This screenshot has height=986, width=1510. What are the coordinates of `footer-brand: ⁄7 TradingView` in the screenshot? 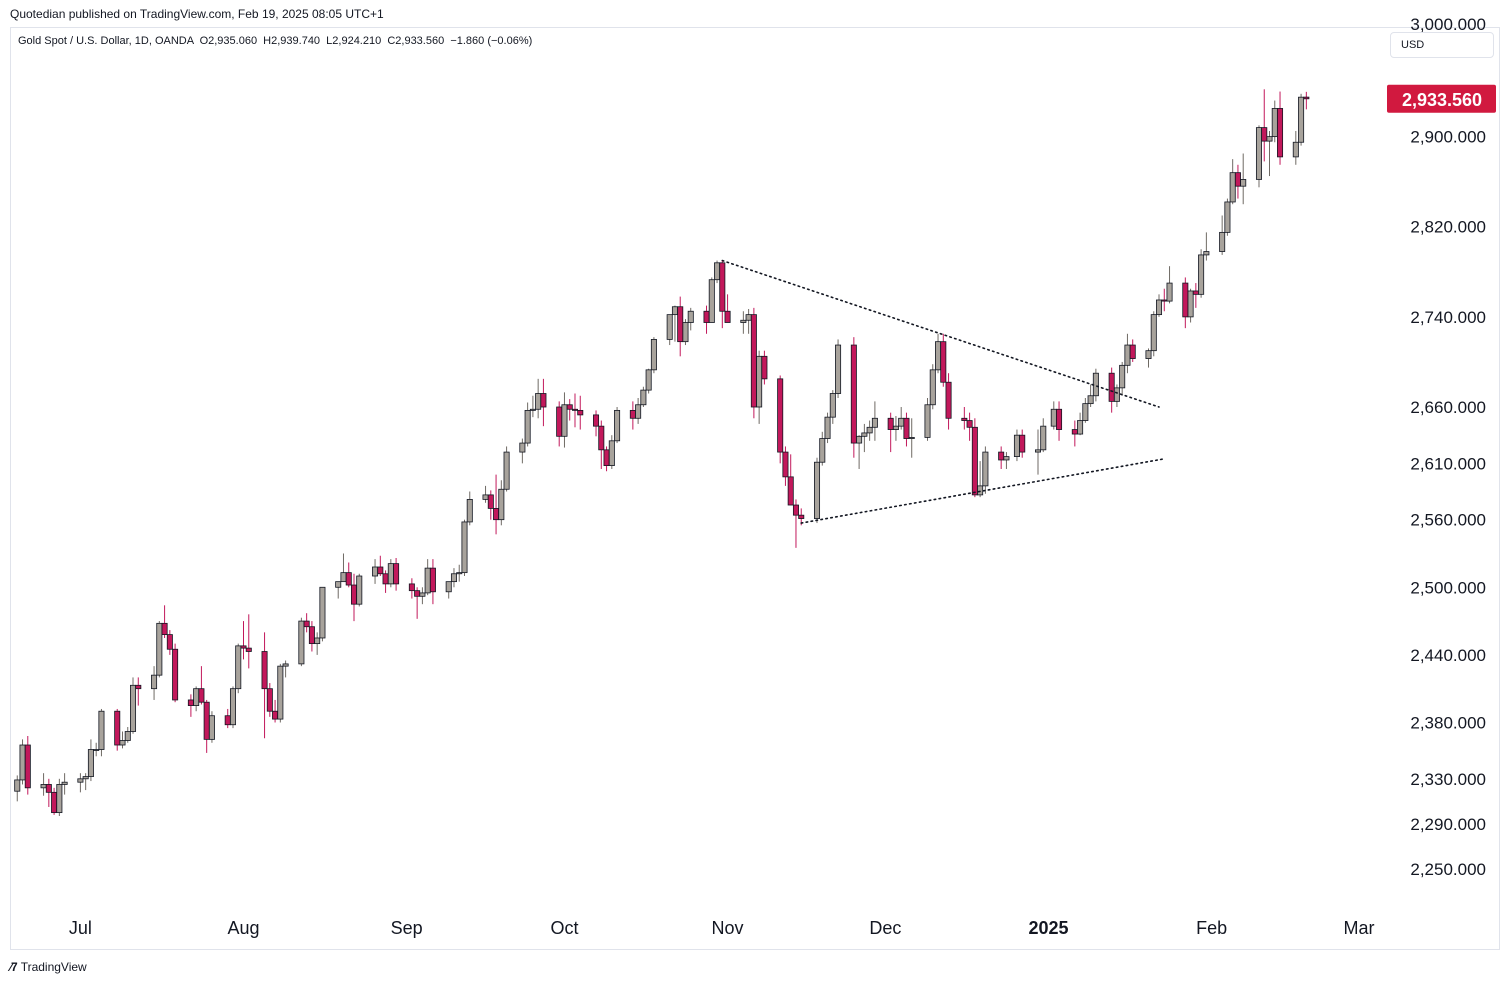 It's located at (48, 967).